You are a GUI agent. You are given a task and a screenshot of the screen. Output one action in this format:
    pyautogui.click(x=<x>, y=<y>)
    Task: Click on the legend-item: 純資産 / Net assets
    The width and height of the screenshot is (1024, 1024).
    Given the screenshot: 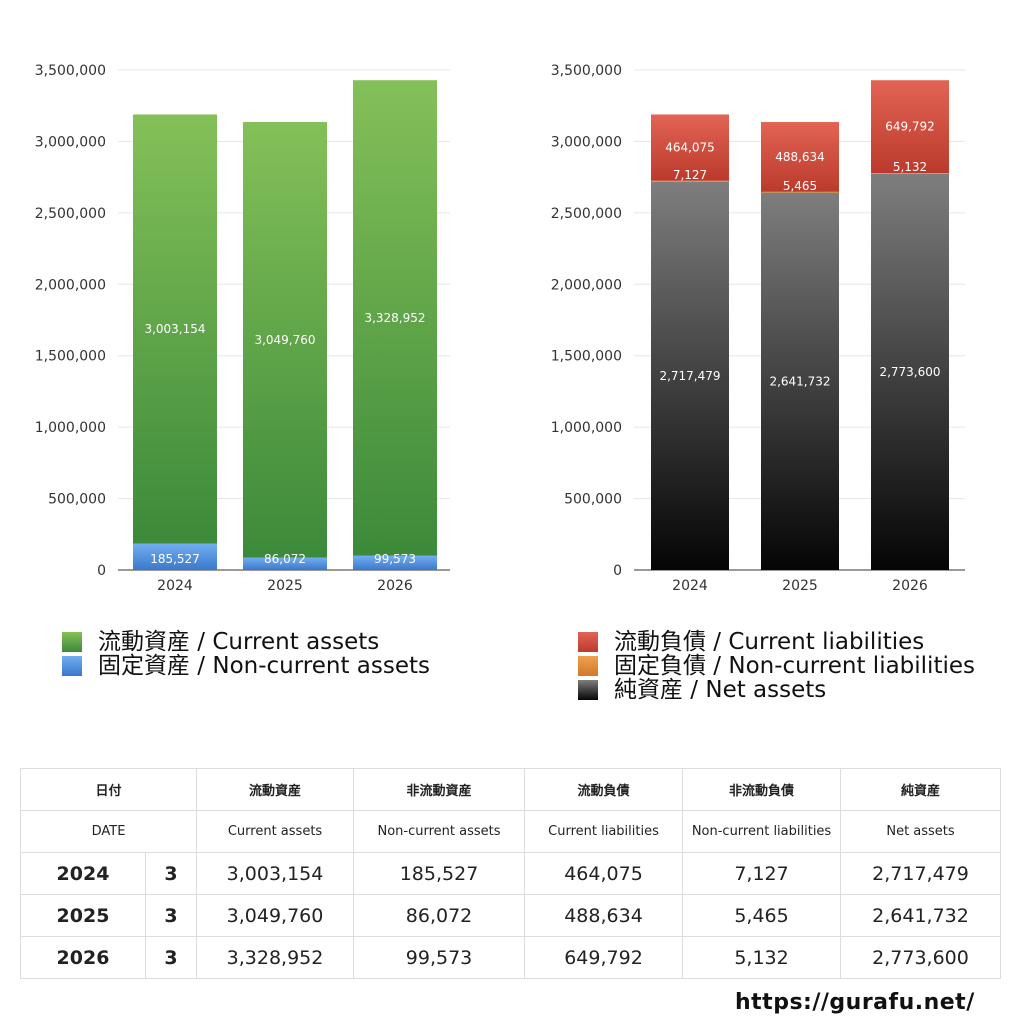 What is the action you would take?
    pyautogui.click(x=776, y=690)
    